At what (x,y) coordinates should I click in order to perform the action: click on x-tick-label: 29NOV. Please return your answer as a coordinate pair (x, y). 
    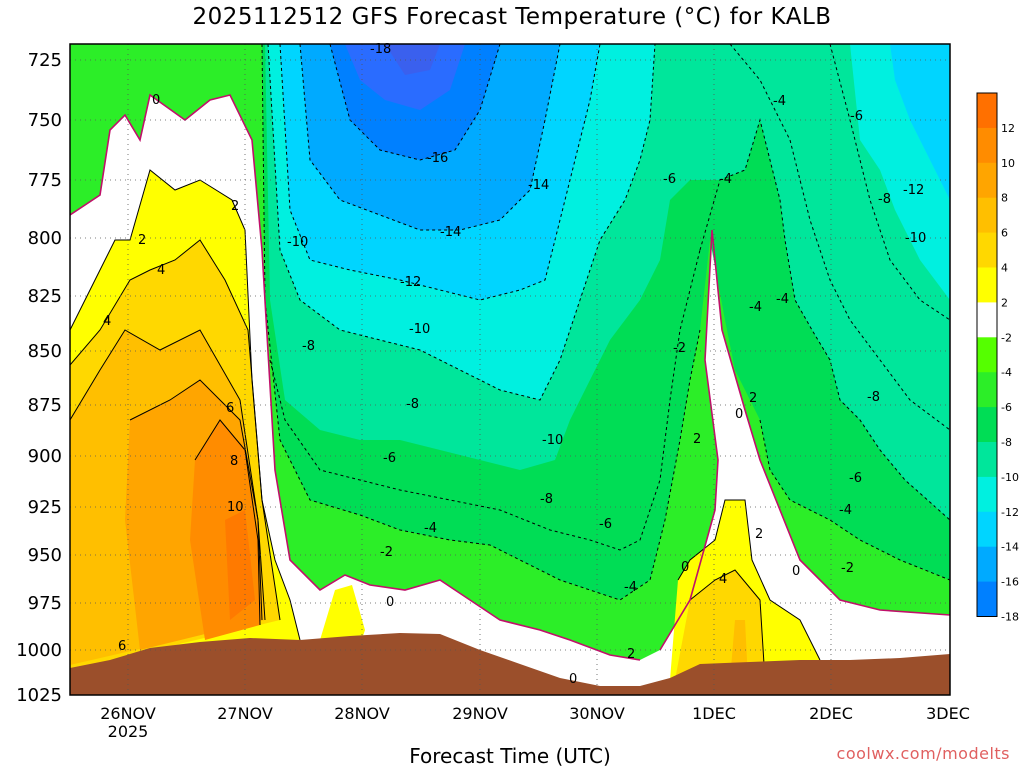
    Looking at the image, I should click on (480, 713).